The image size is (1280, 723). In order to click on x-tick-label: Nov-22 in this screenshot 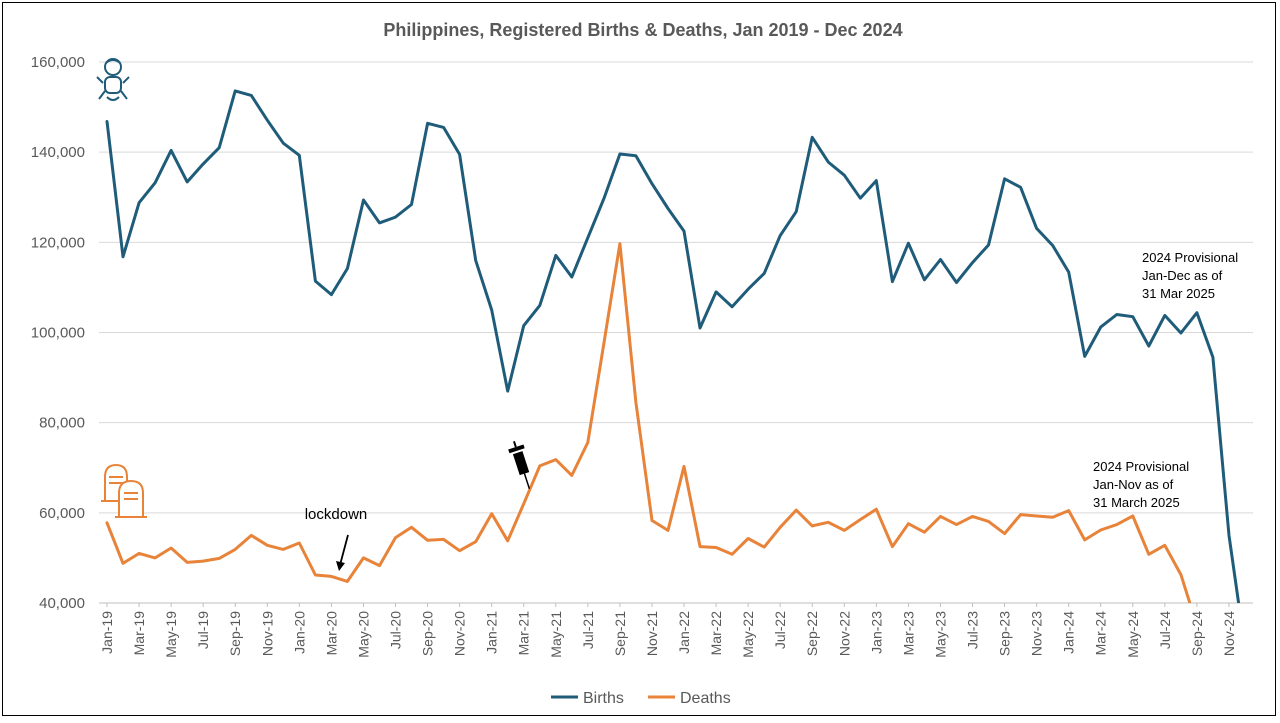, I will do `click(844, 633)`.